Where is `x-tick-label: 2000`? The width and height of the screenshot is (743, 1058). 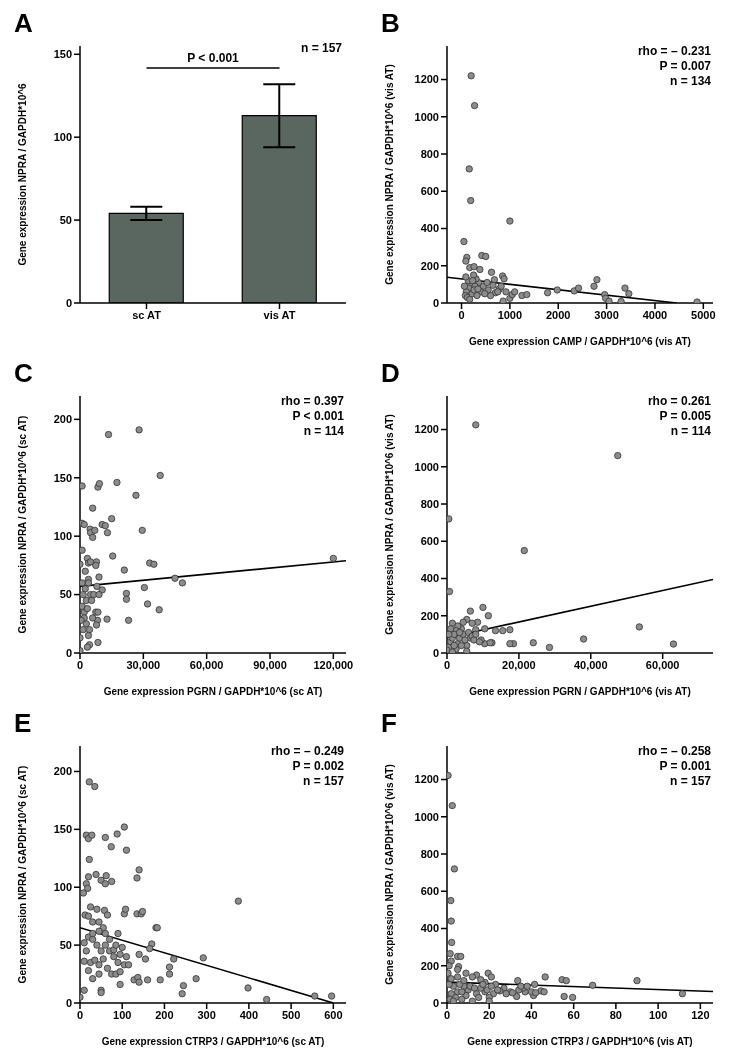
x-tick-label: 2000 is located at coordinates (558, 314).